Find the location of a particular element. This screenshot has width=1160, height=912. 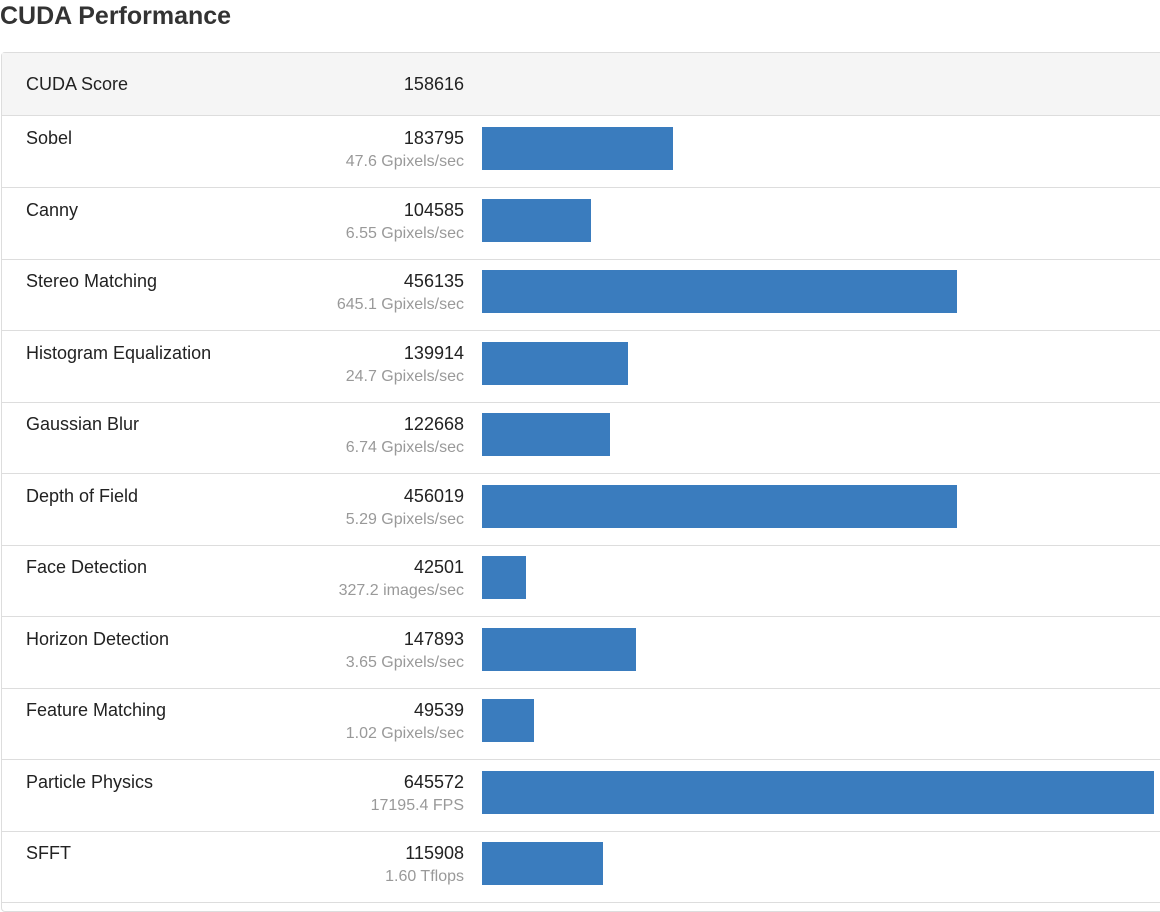

cuda-score-row: CUDA Score 158616 is located at coordinates (581, 84).